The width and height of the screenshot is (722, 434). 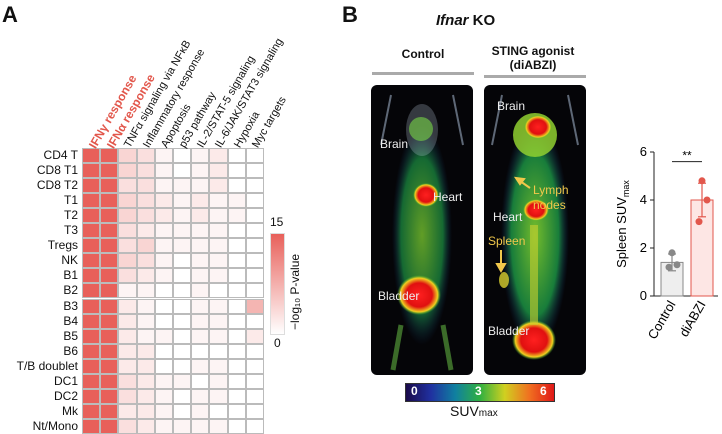 I want to click on sting-heart-label: Heart, so click(x=508, y=217).